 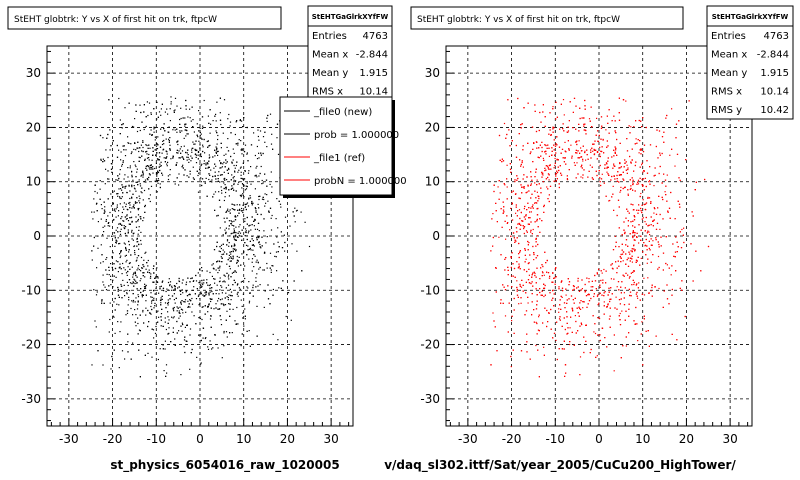 I want to click on x-tick-label: -30, so click(x=69, y=439).